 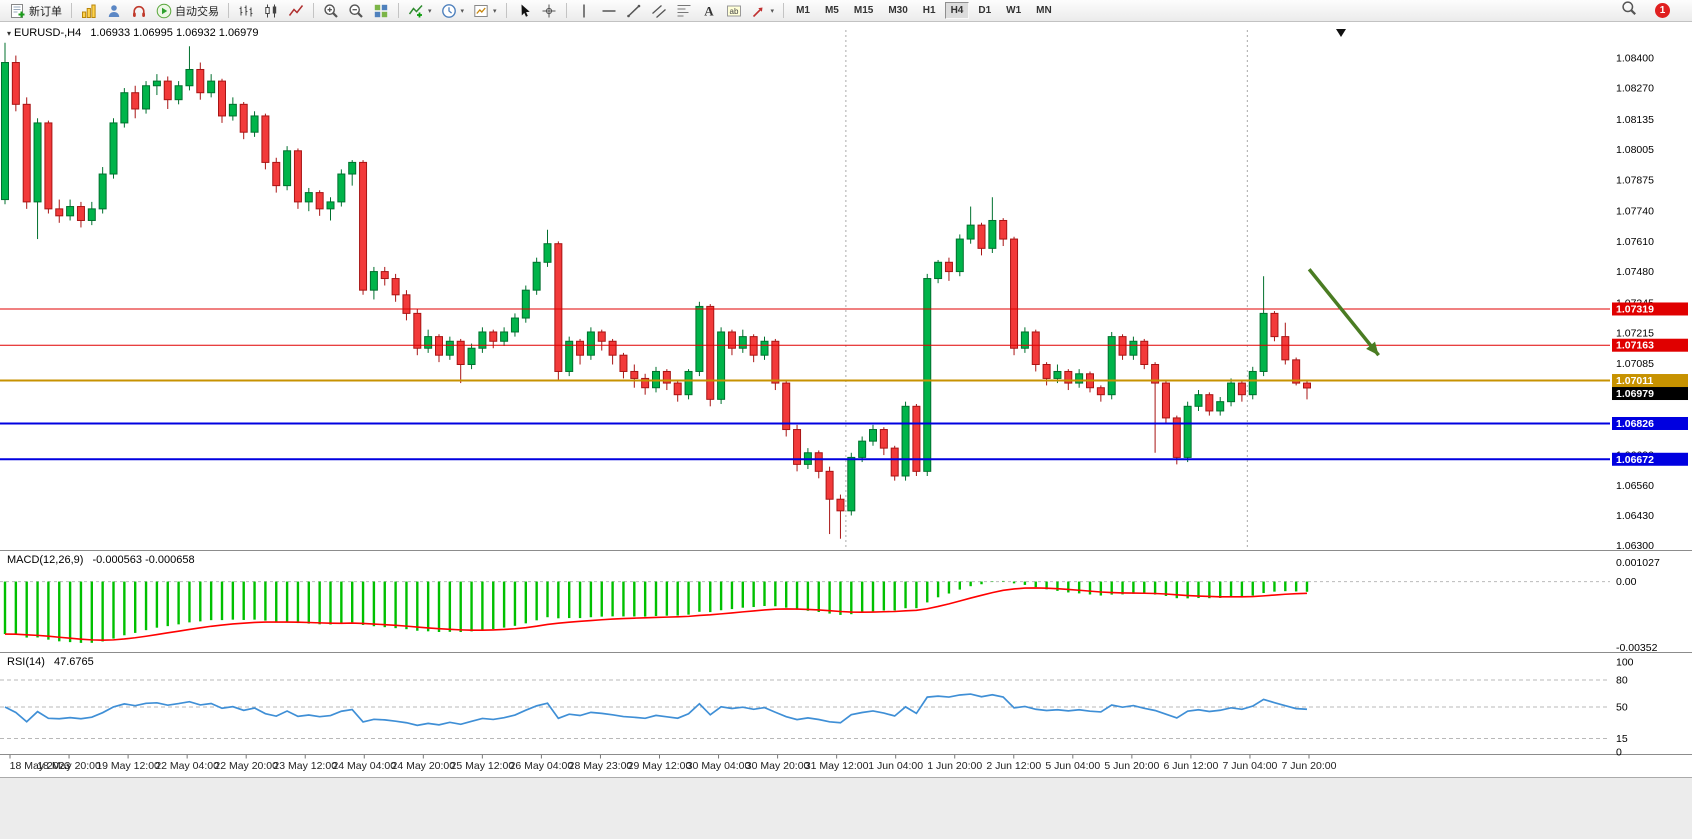 I want to click on price-axis-tick: 1.08270, so click(x=1635, y=89).